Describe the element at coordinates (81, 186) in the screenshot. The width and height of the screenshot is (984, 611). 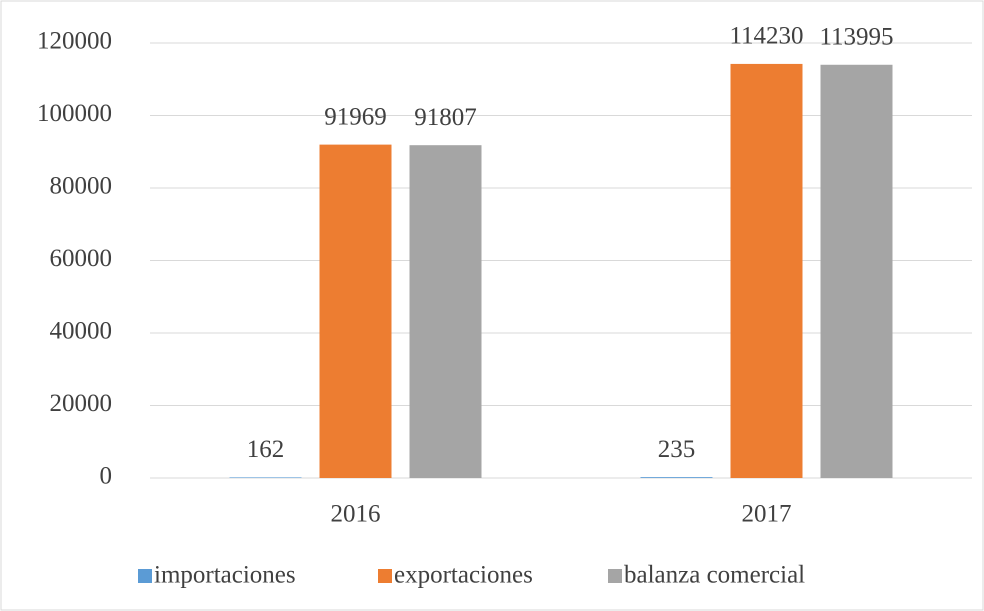
I see `y-tick-label: 80000` at that location.